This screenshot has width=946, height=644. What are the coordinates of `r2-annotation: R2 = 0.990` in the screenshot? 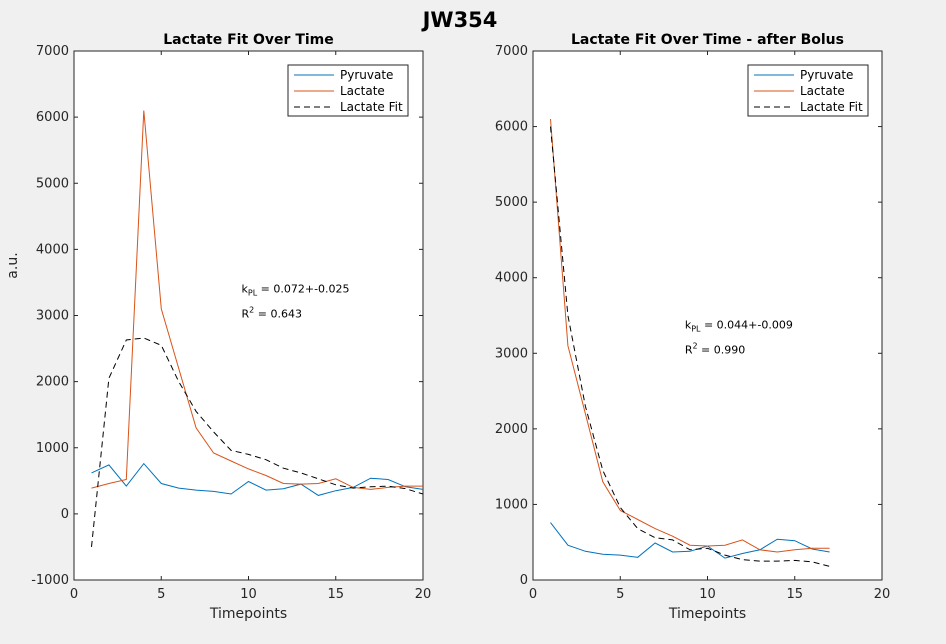 It's located at (715, 348).